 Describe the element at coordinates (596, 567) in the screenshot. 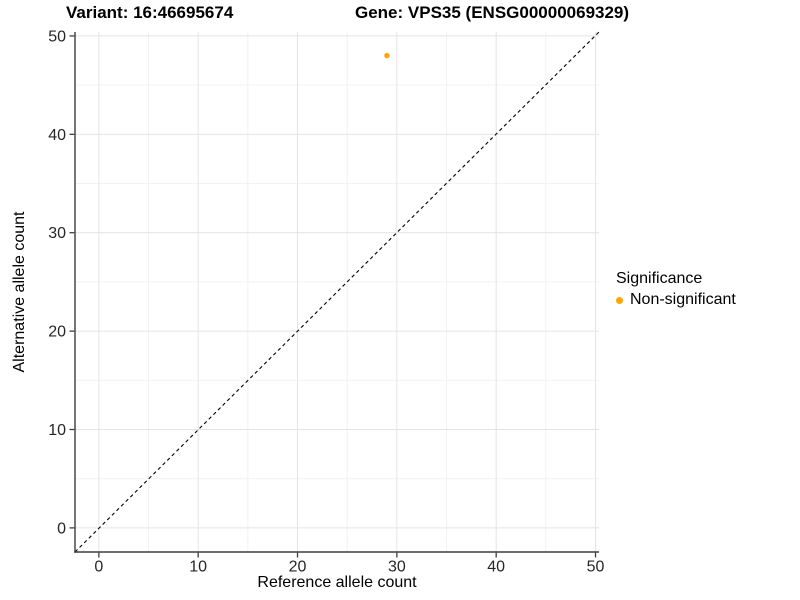

I see `x-tick-label: 50` at that location.